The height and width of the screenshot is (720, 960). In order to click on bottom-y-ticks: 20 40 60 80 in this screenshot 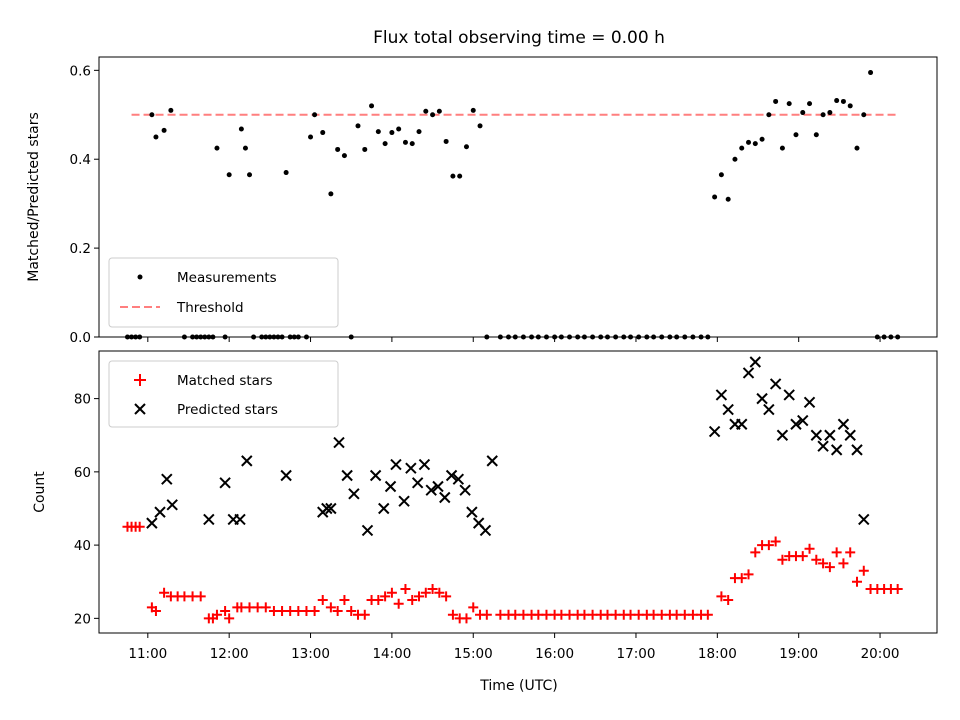, I will do `click(86, 509)`.